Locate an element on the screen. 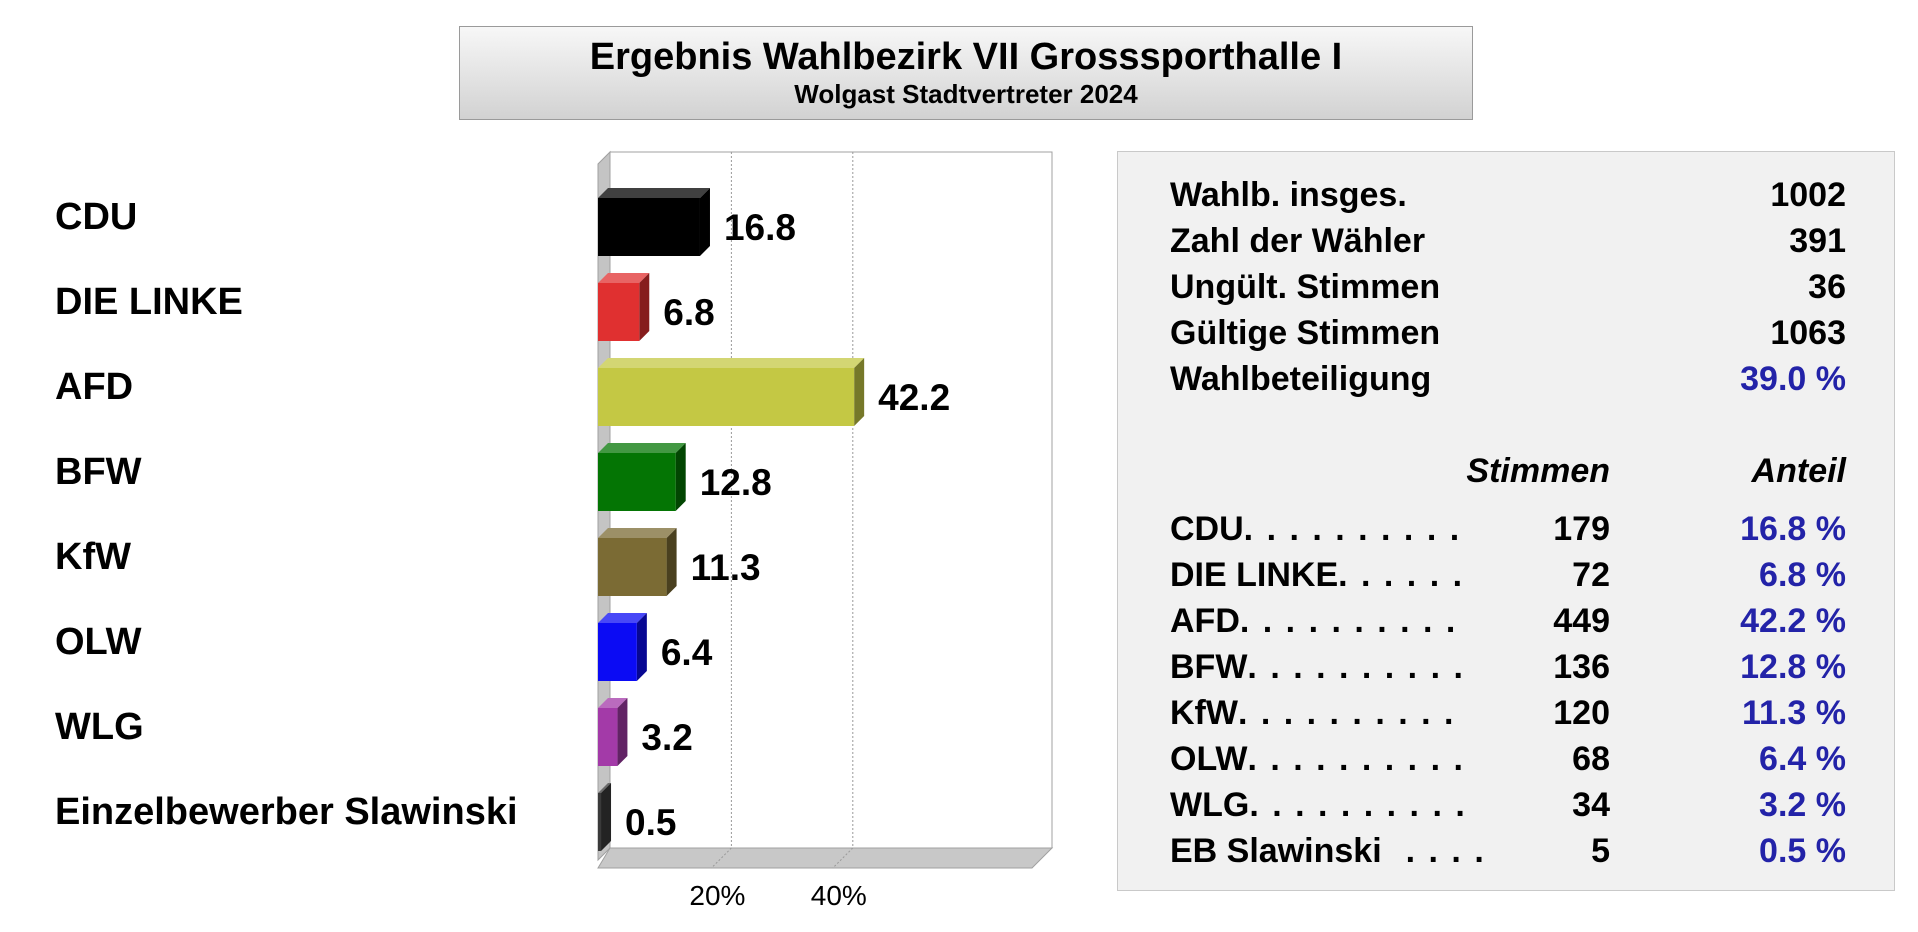  summary-row: Gültige Stimmen 1063 is located at coordinates (1508, 333).